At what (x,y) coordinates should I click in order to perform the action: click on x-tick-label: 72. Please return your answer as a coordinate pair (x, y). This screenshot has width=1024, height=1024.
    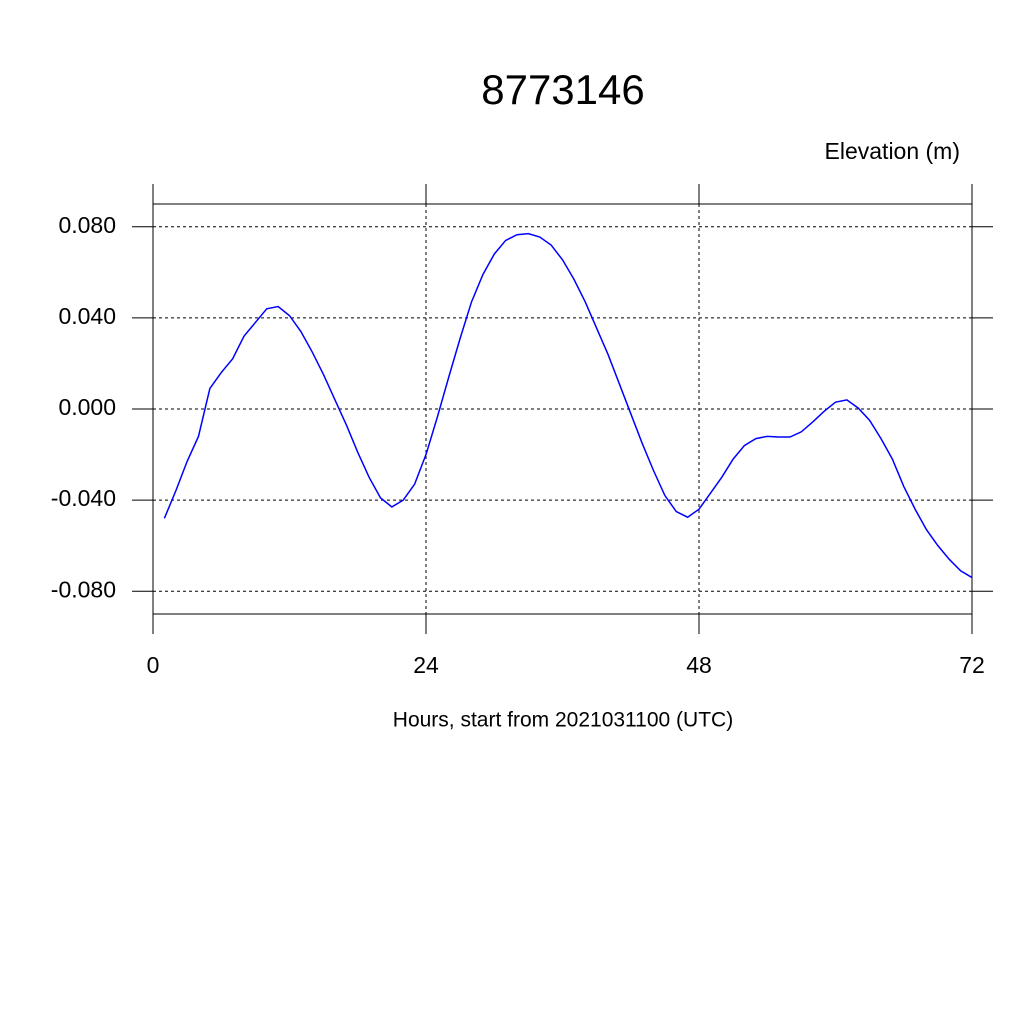
    Looking at the image, I should click on (972, 665).